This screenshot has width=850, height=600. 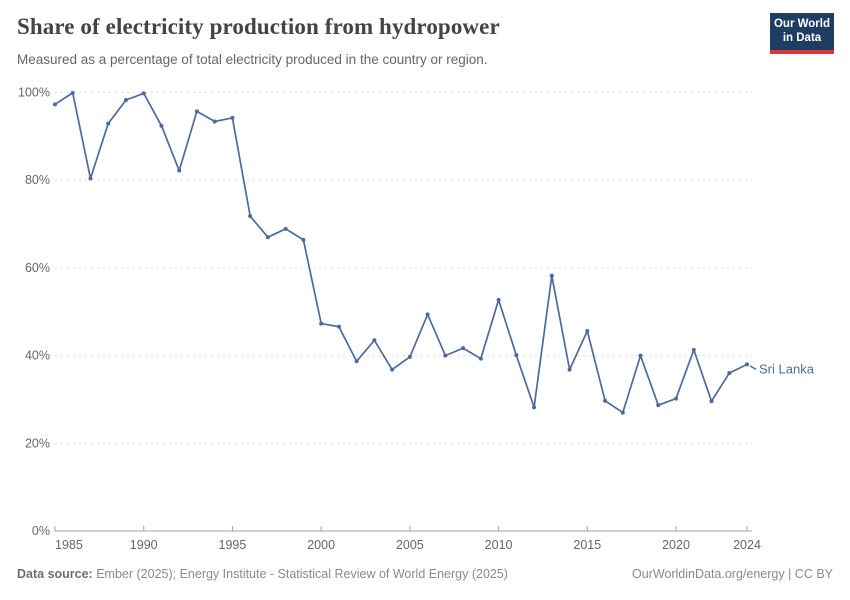 What do you see at coordinates (516, 355) in the screenshot?
I see `data-point-2011` at bounding box center [516, 355].